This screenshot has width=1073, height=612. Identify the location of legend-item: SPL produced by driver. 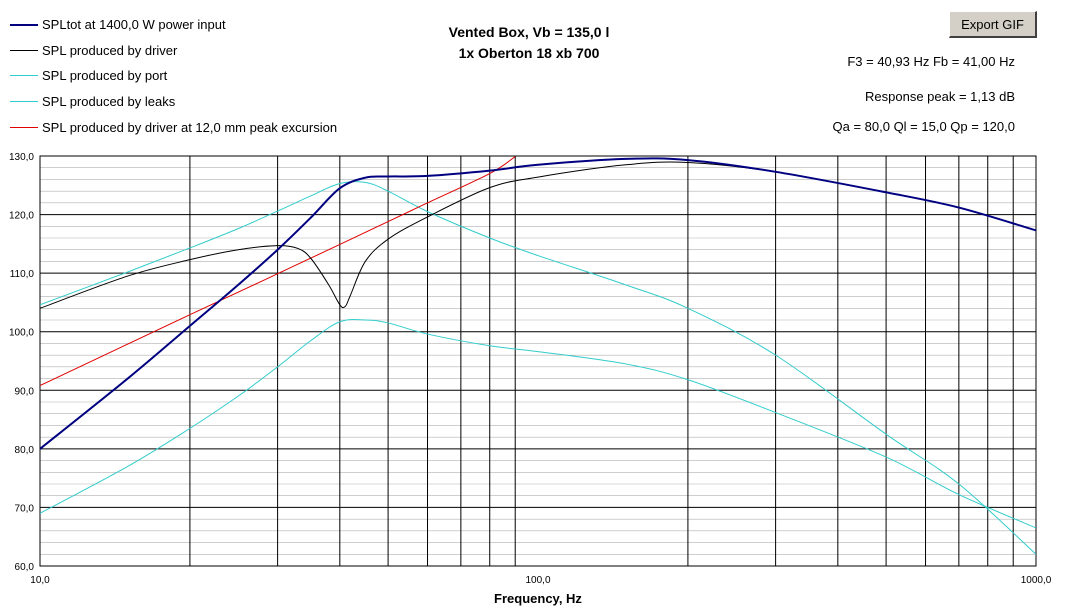
(173, 51).